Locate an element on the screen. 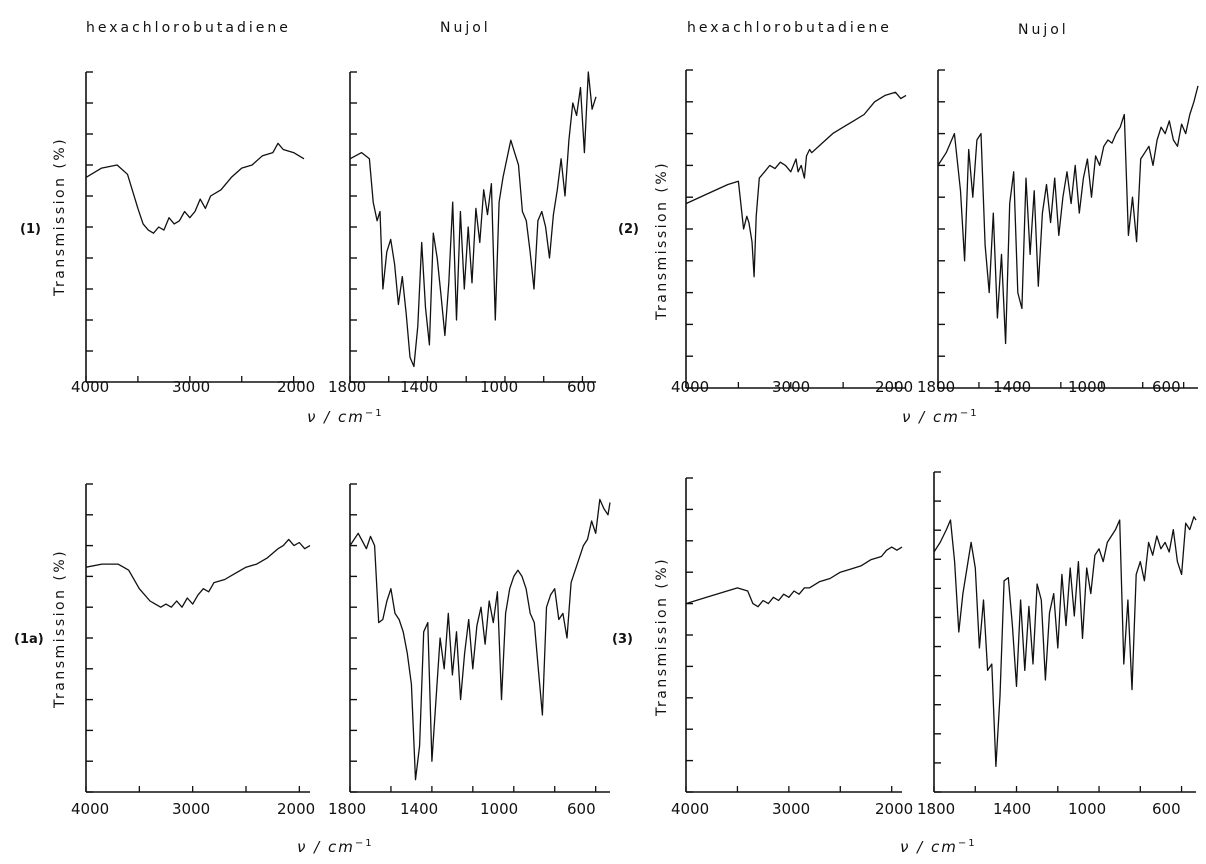 This screenshot has height=864, width=1206. x-axis-label-bottom-right: ν / cm−1 is located at coordinates (938, 847).